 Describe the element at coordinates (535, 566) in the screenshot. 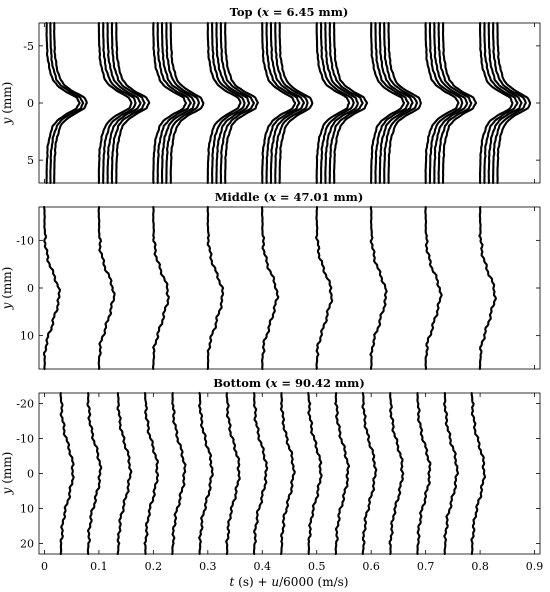

I see `x-tick-label: 0.9` at that location.